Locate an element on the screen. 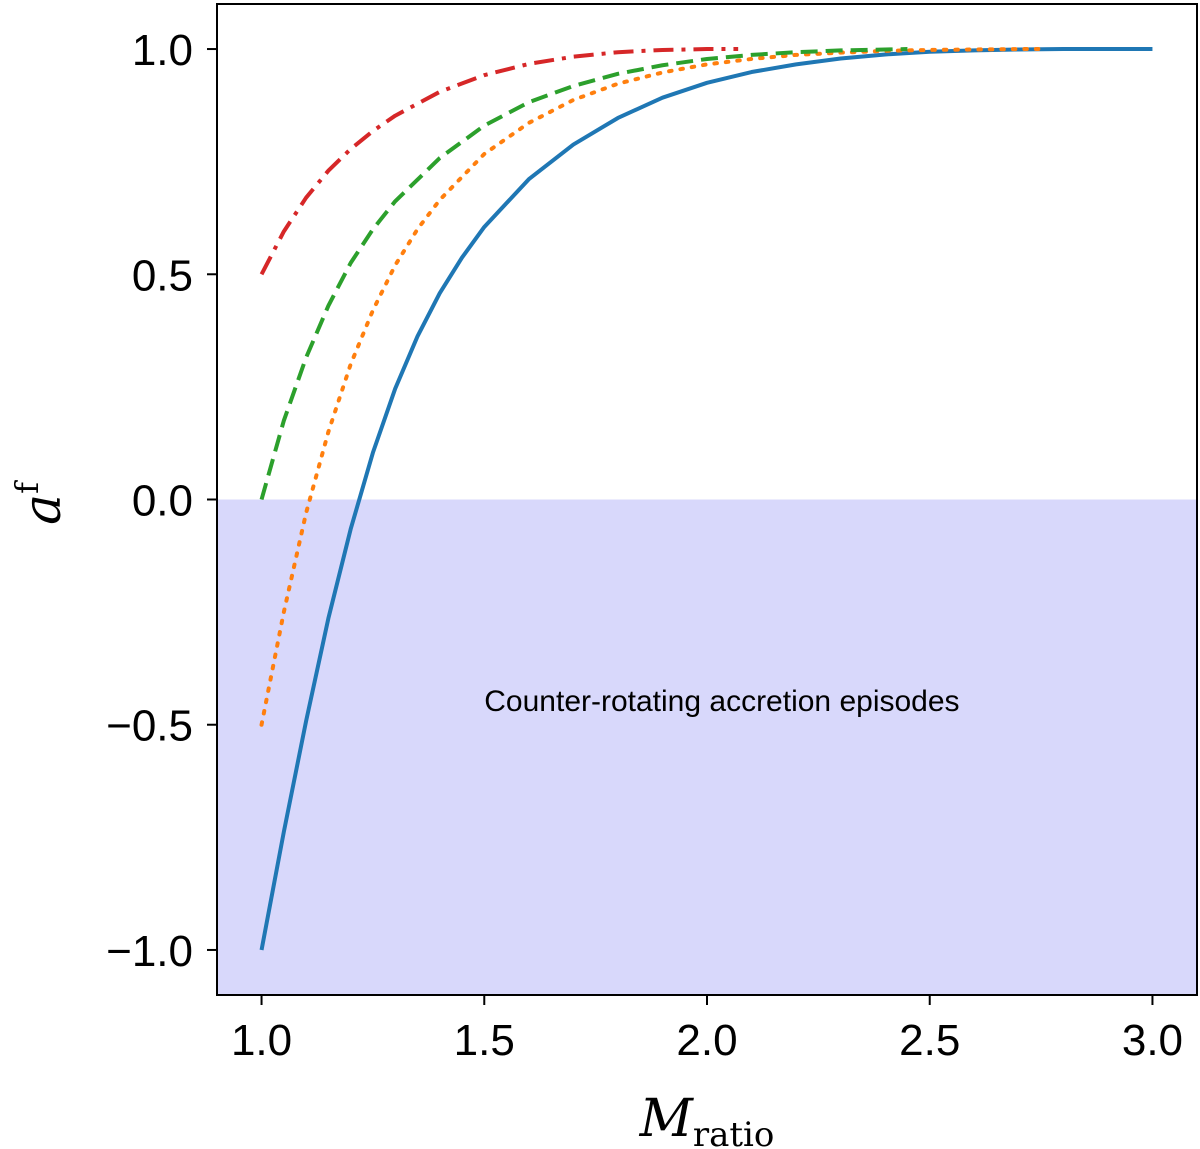 Image resolution: width=1200 pixels, height=1149 pixels. x-tick-label: 3.0 is located at coordinates (1152, 1040).